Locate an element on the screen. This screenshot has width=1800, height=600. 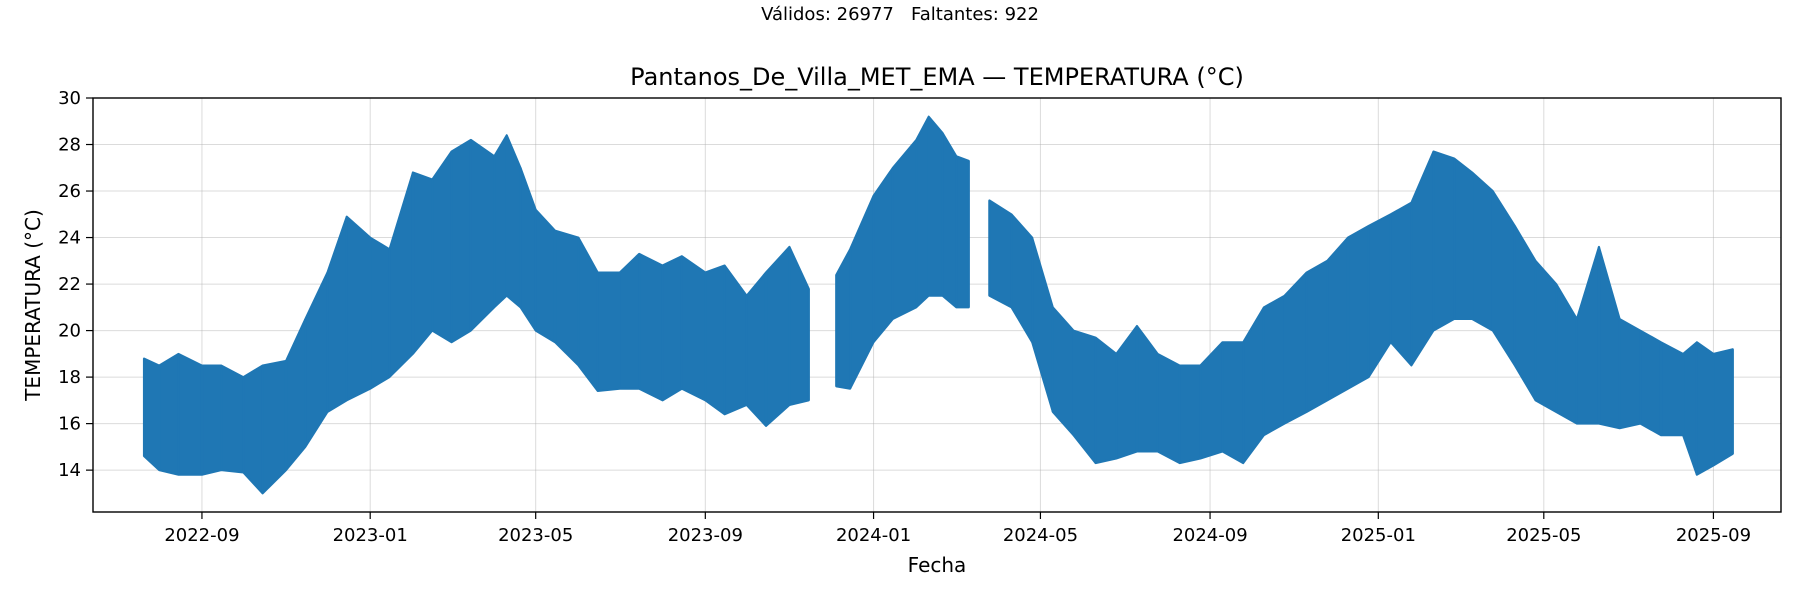
y-axis-label: TEMPERATURA (°C) is located at coordinates (33, 305).